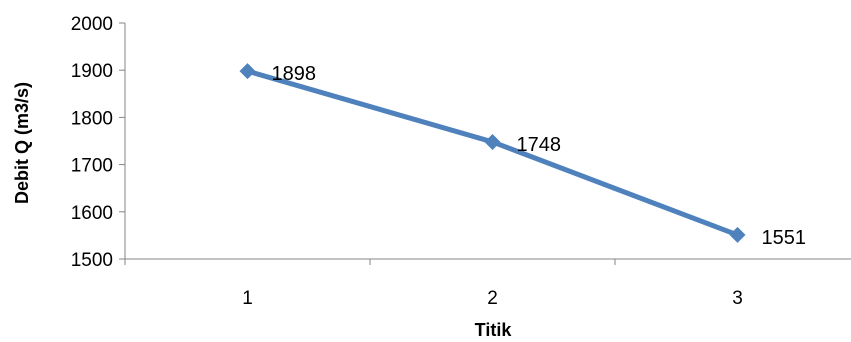 The width and height of the screenshot is (851, 342). What do you see at coordinates (92, 71) in the screenshot?
I see `y-tick-label: 1900` at bounding box center [92, 71].